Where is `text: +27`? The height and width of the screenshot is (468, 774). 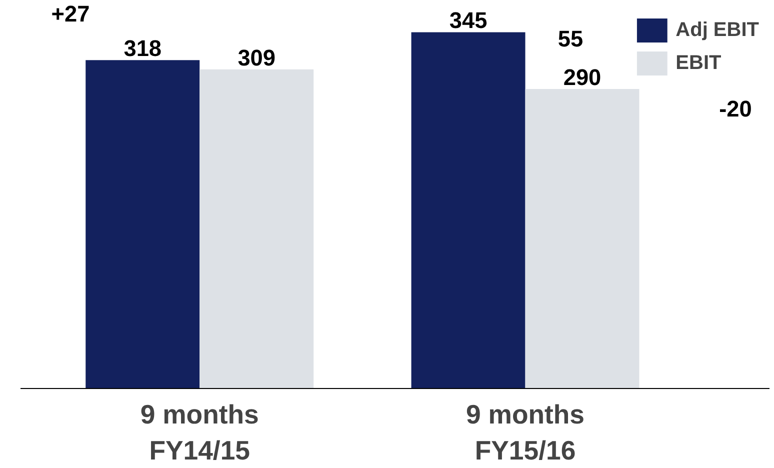 text: +27 is located at coordinates (70, 13).